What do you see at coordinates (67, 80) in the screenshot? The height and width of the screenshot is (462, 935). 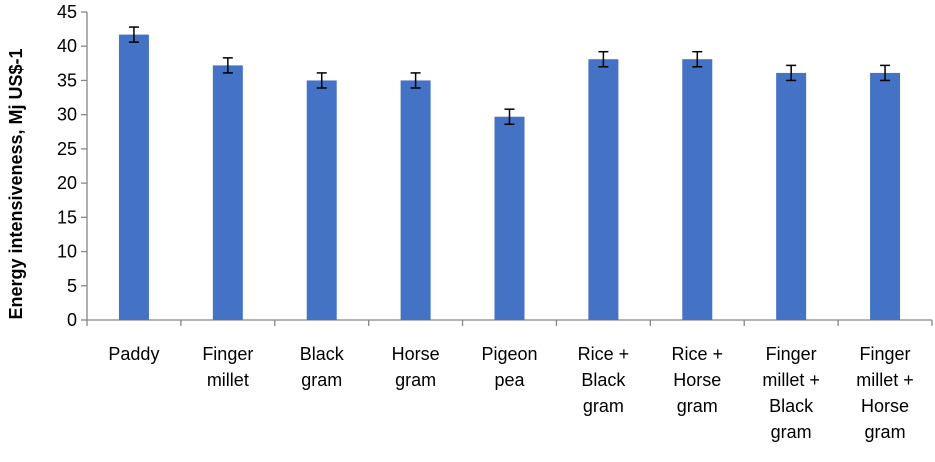 I see `y-tick-label: 35` at bounding box center [67, 80].